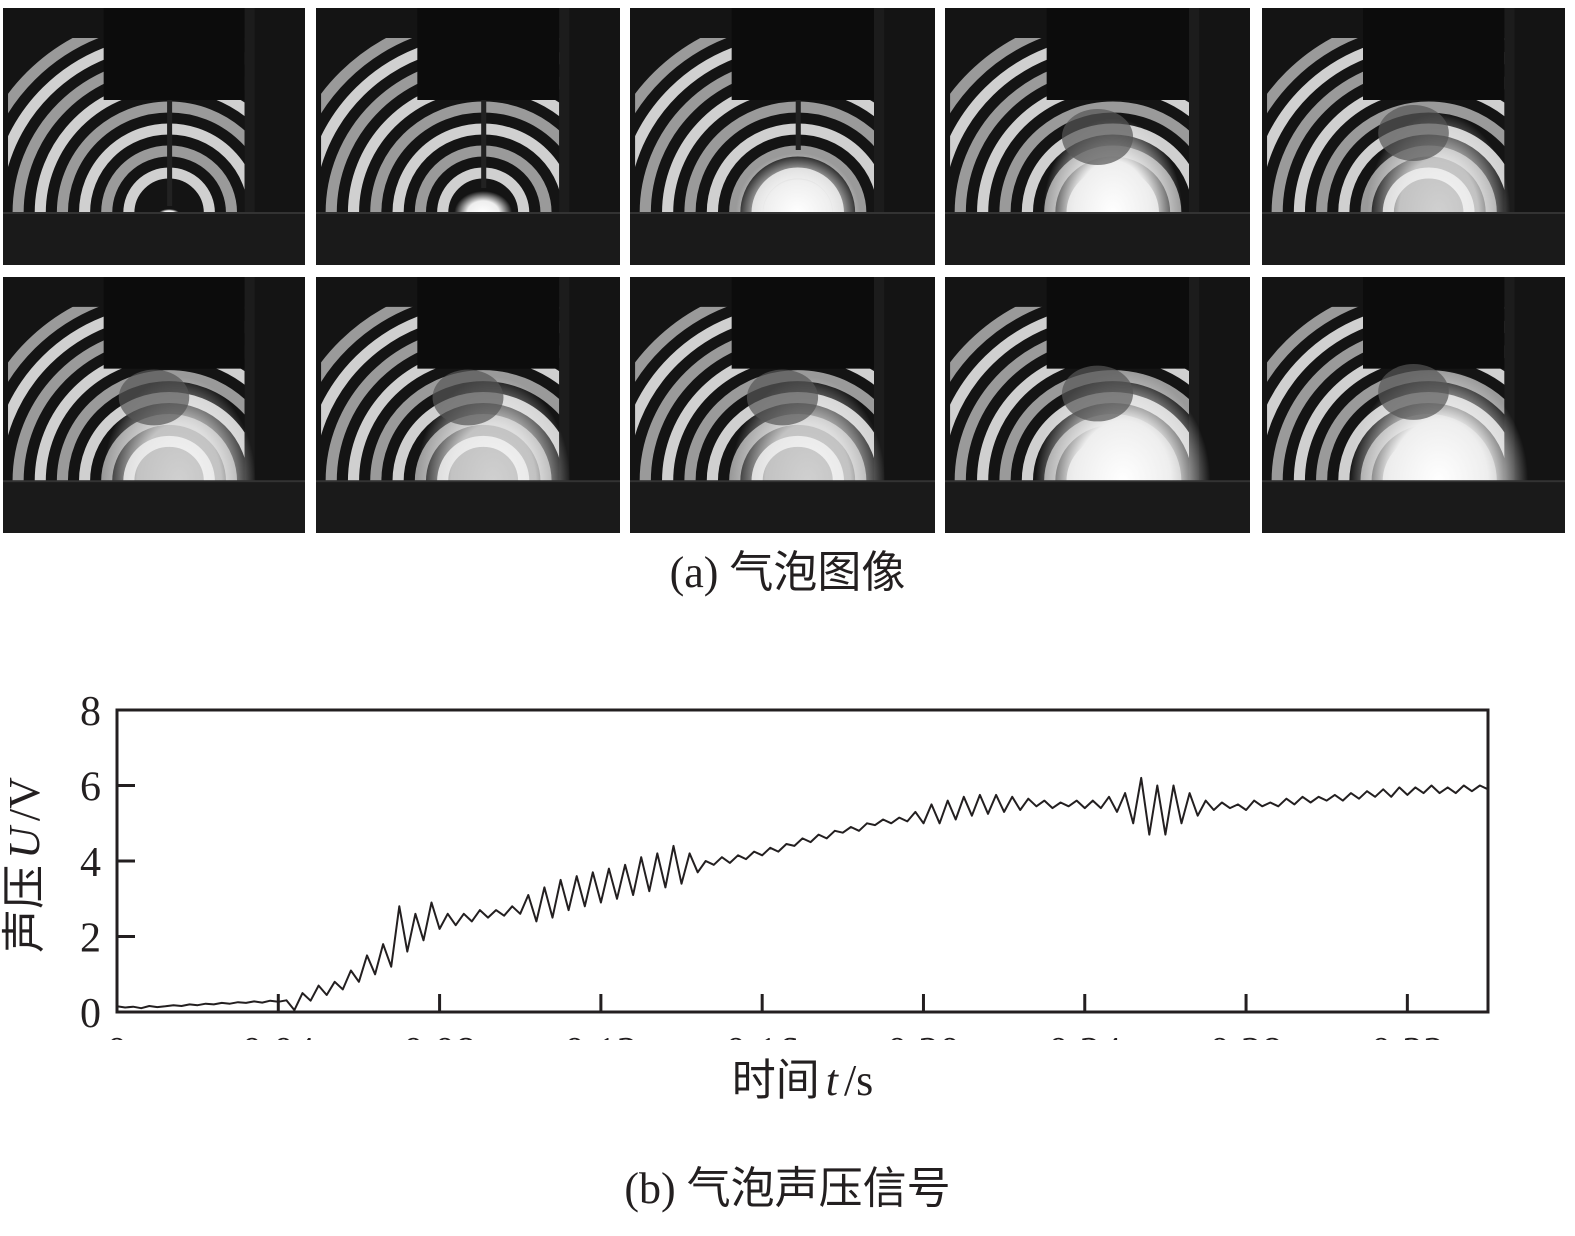 The image size is (1575, 1236). What do you see at coordinates (90, 939) in the screenshot?
I see `y-tick-label: 2` at bounding box center [90, 939].